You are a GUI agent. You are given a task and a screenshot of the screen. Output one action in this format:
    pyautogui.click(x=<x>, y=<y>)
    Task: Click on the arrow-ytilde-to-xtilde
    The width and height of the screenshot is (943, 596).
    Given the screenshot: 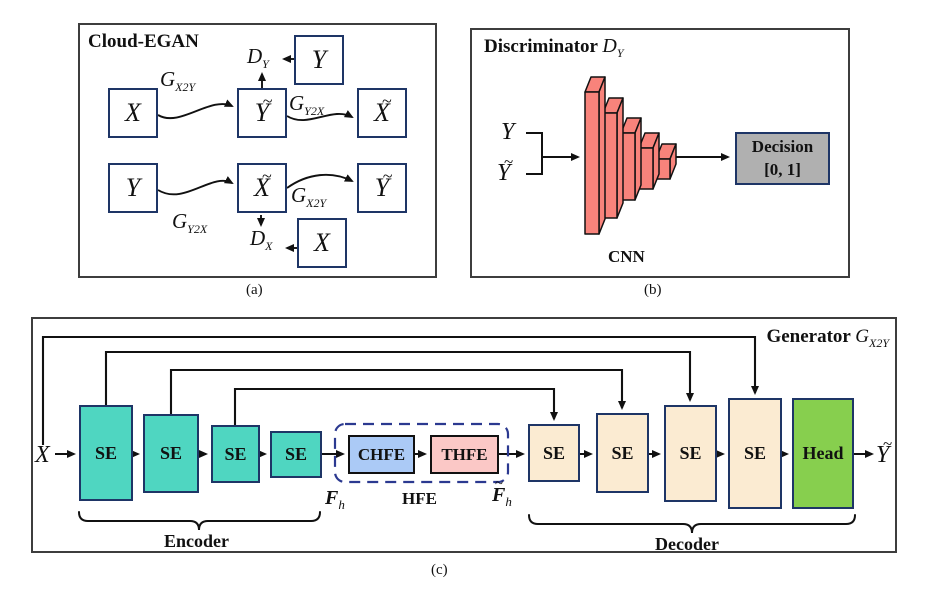 What is the action you would take?
    pyautogui.click(x=320, y=116)
    